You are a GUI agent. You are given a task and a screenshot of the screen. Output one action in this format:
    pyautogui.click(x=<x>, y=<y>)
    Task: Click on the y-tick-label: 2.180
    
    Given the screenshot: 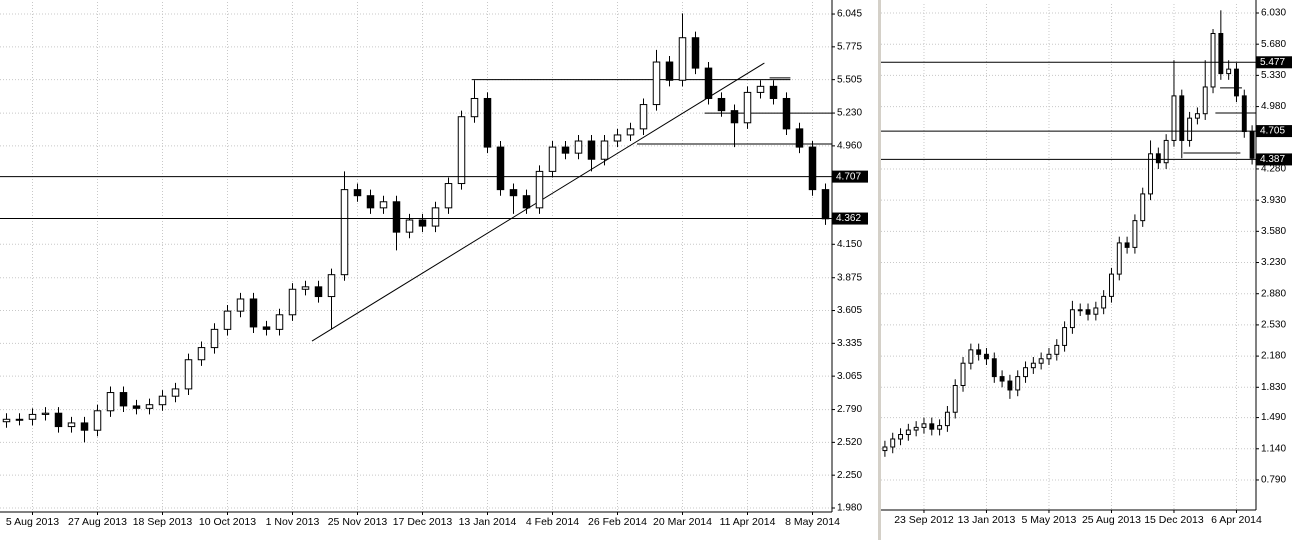 What is the action you would take?
    pyautogui.click(x=1273, y=356)
    